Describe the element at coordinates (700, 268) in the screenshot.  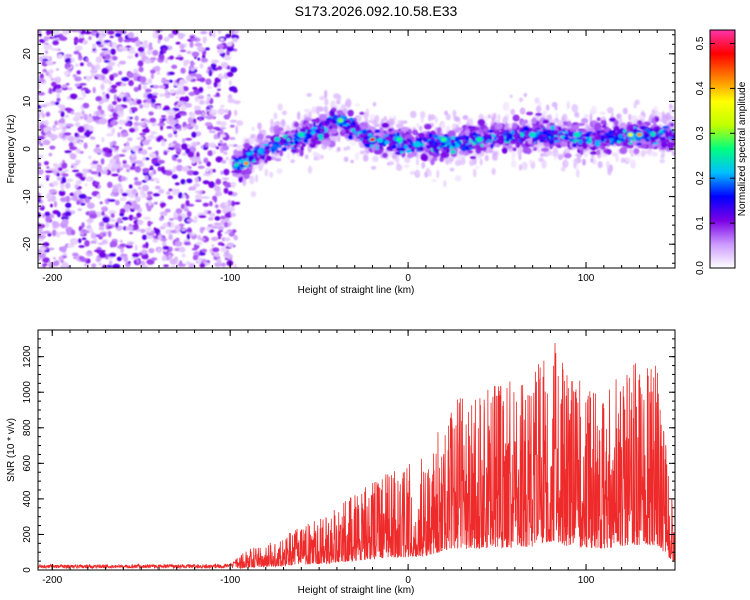
I see `colorbar-tick-label: 0.0` at that location.